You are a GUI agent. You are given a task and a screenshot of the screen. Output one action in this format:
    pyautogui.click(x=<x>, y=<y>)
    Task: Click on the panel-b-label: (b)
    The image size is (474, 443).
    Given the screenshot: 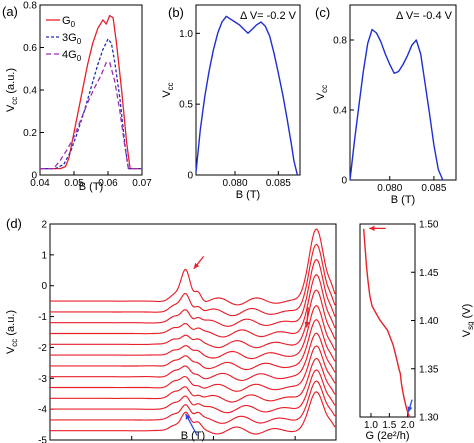 What is the action you would take?
    pyautogui.click(x=176, y=12)
    